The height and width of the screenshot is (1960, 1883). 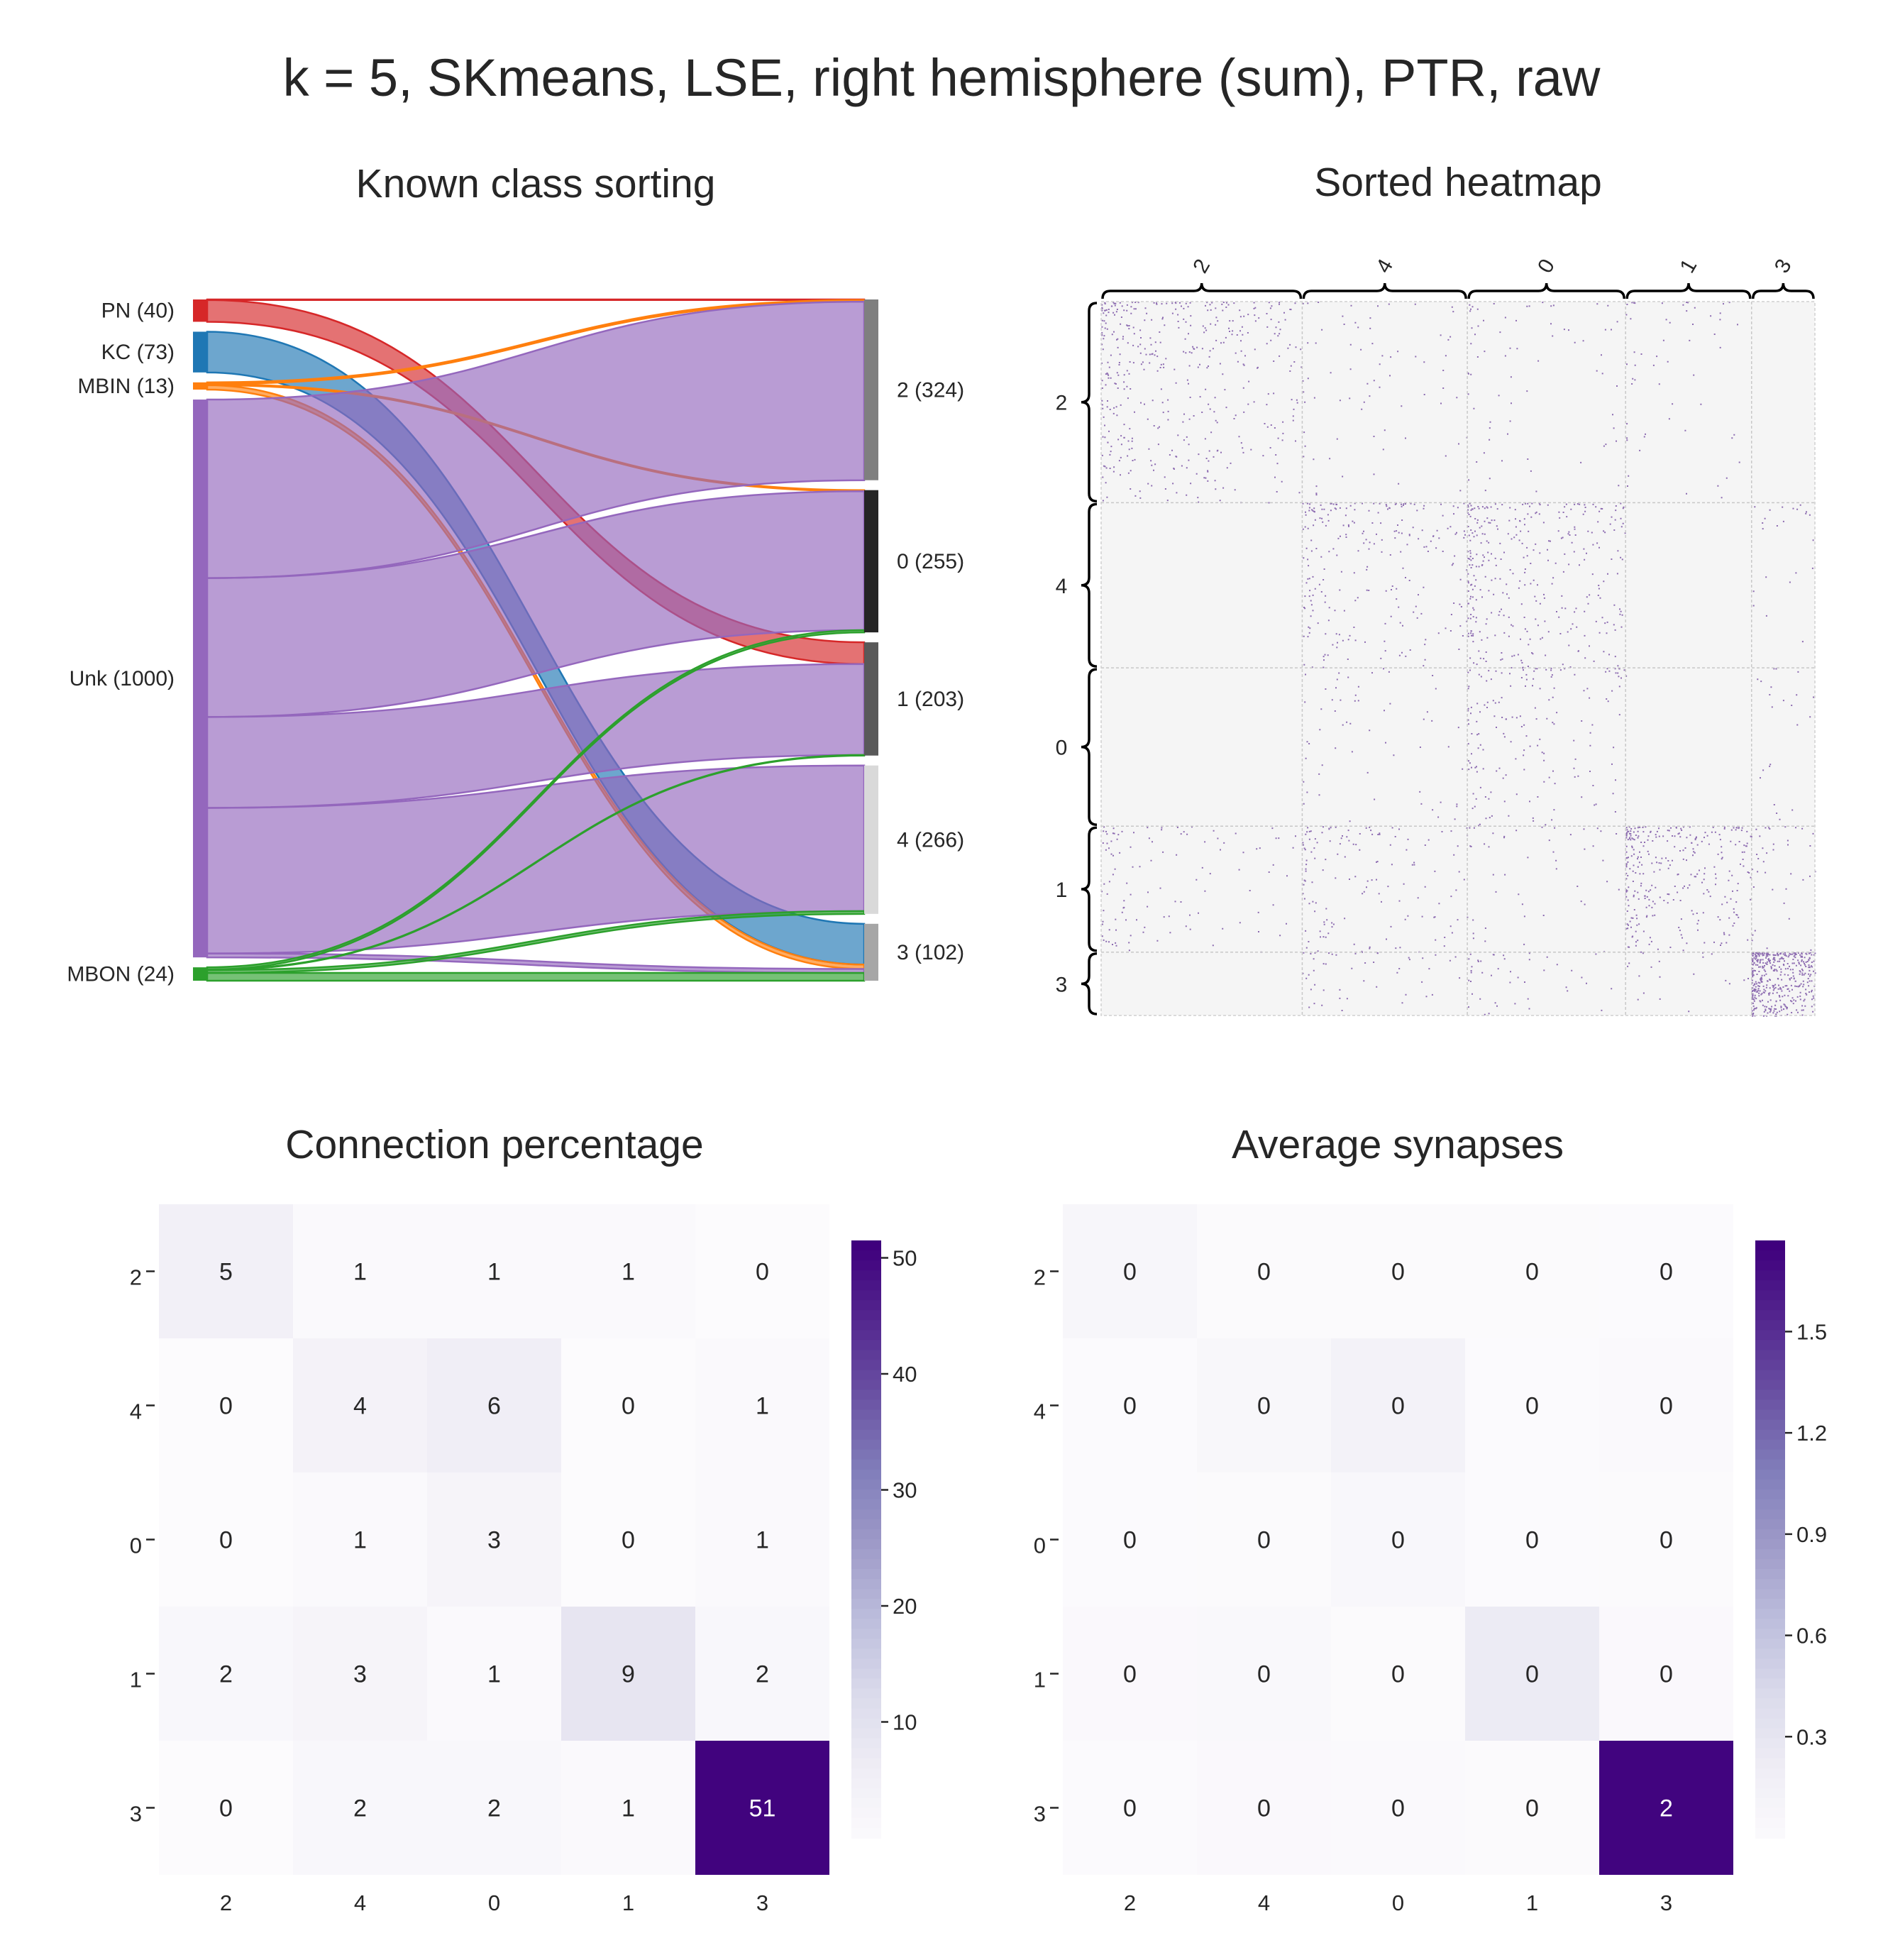 I want to click on connection-title: Connection percentage, so click(x=494, y=1144).